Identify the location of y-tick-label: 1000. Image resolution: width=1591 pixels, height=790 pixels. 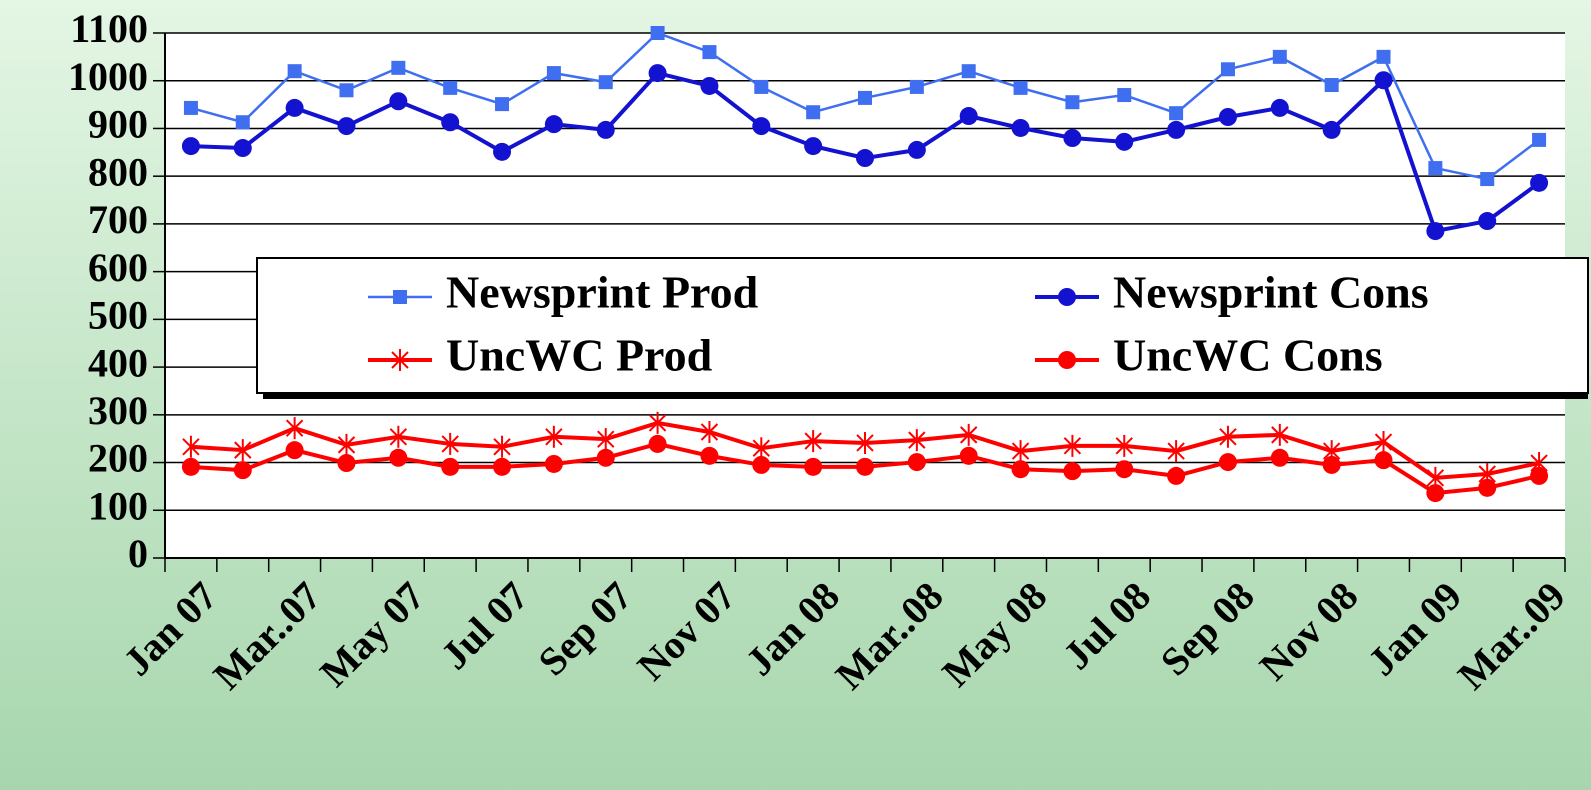
(108, 76).